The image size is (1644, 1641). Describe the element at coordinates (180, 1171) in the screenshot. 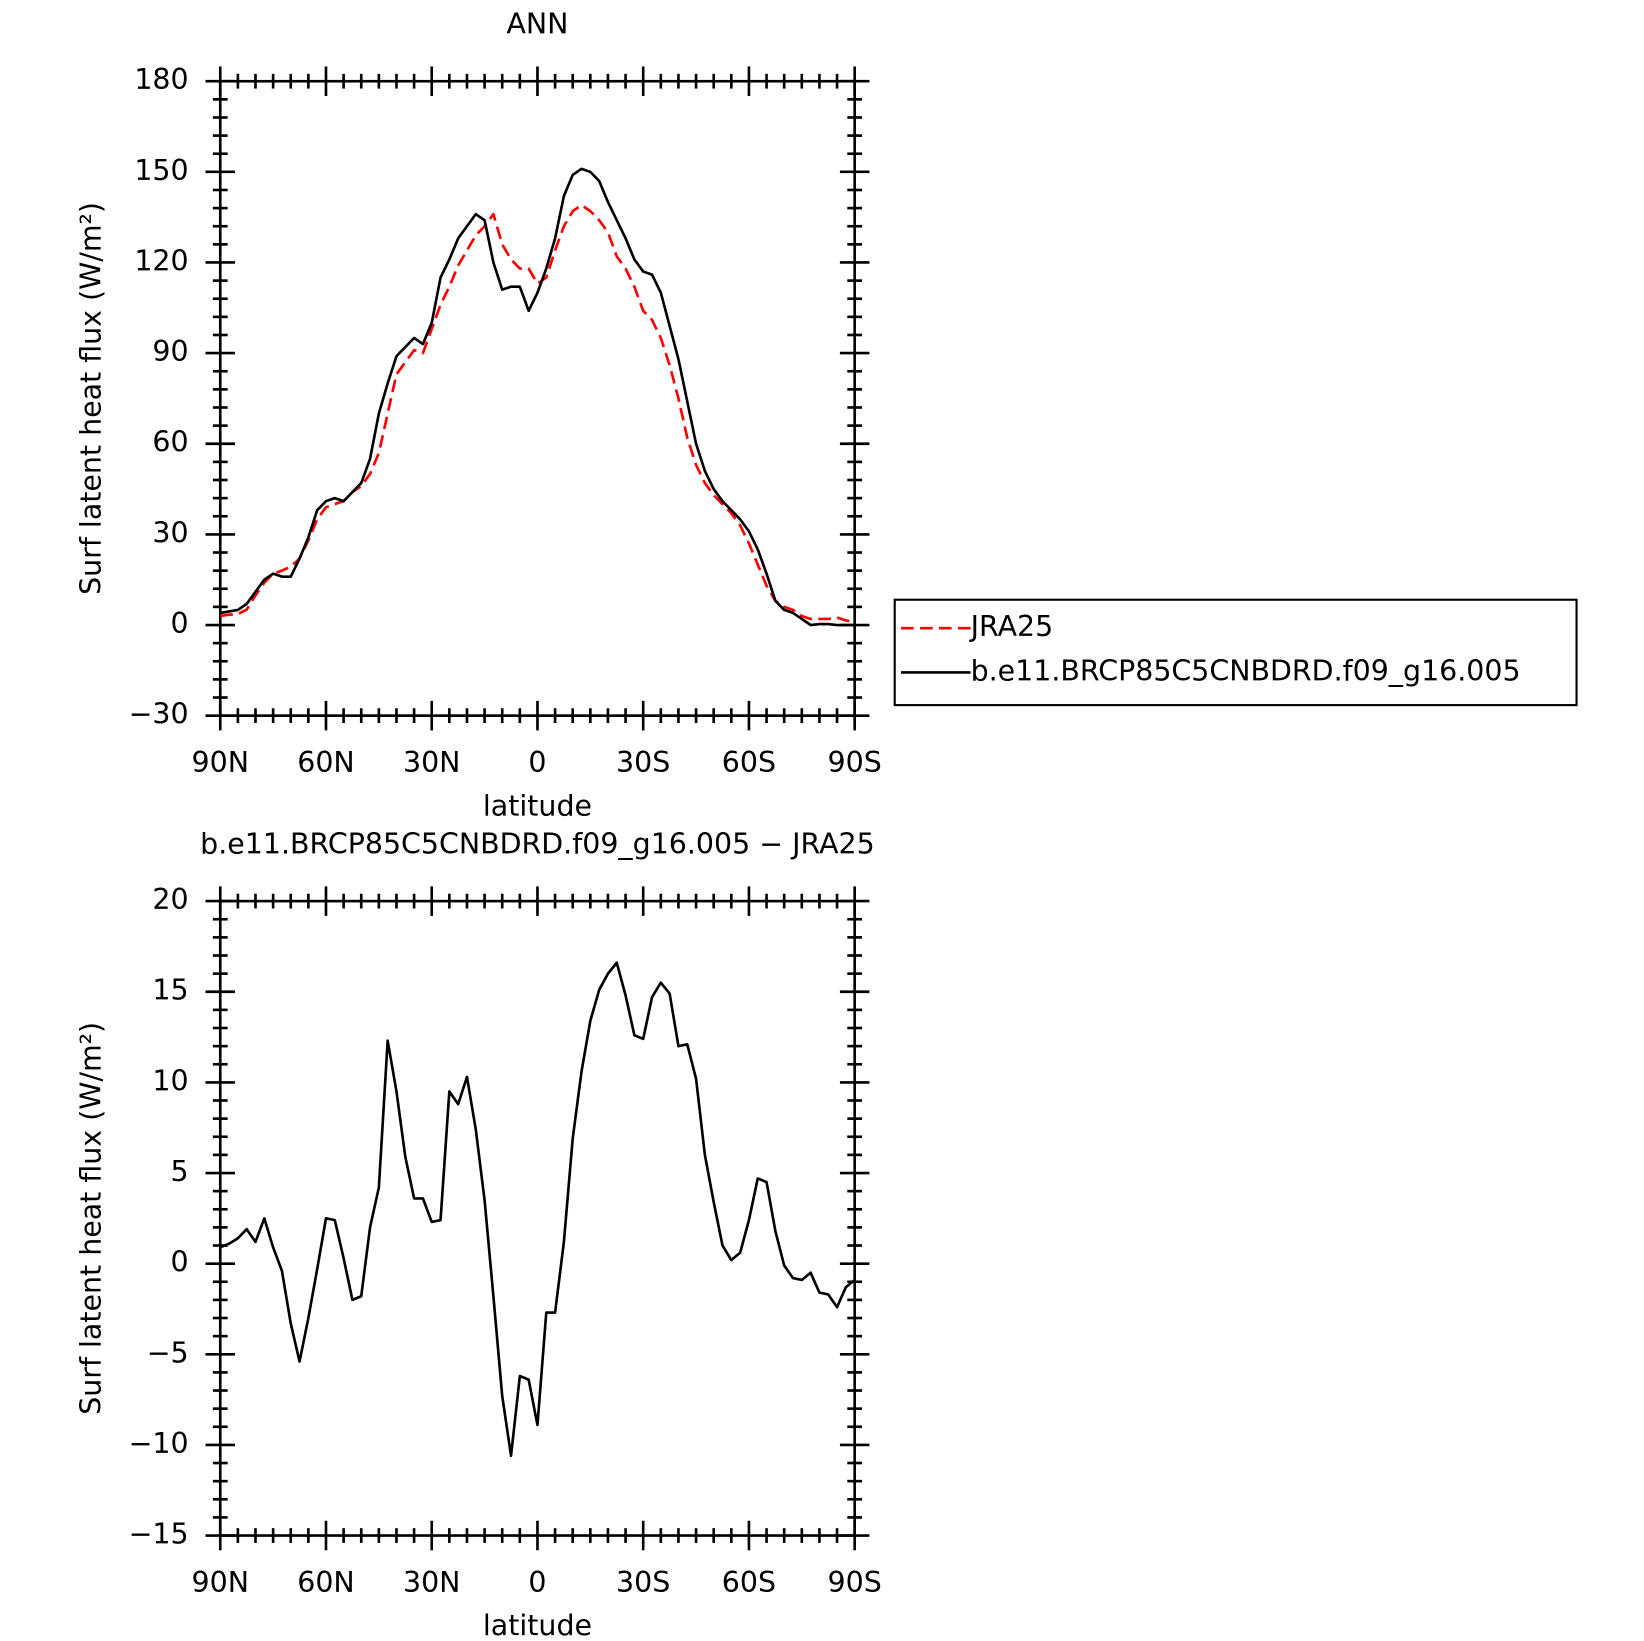

I see `y-tick-label: 5` at that location.